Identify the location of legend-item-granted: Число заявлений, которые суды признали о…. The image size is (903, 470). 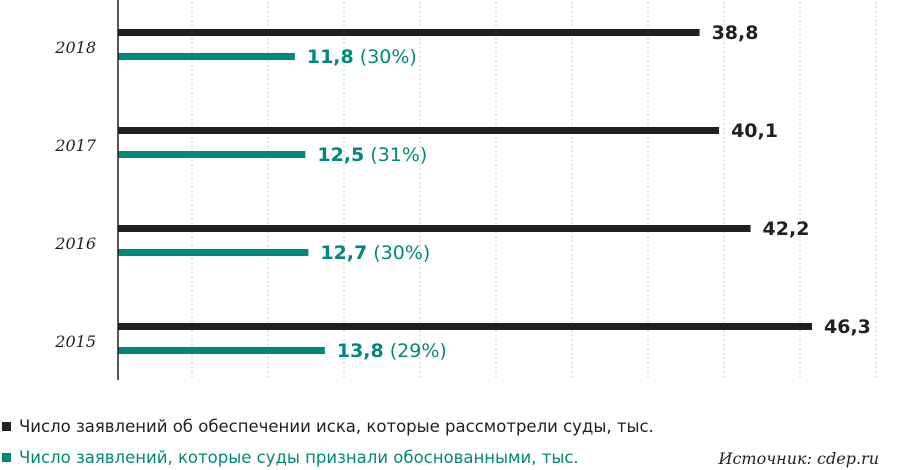
(290, 457).